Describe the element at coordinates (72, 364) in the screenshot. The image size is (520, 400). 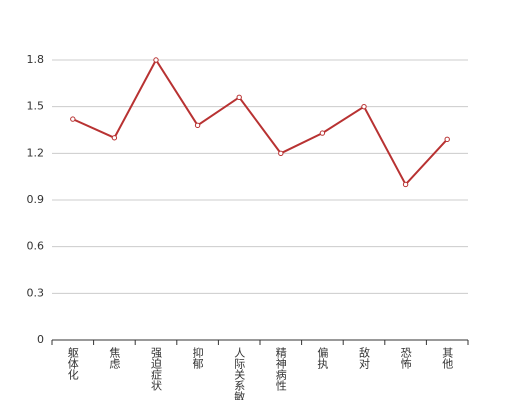
I see `x-tick-label: 躯体化` at that location.